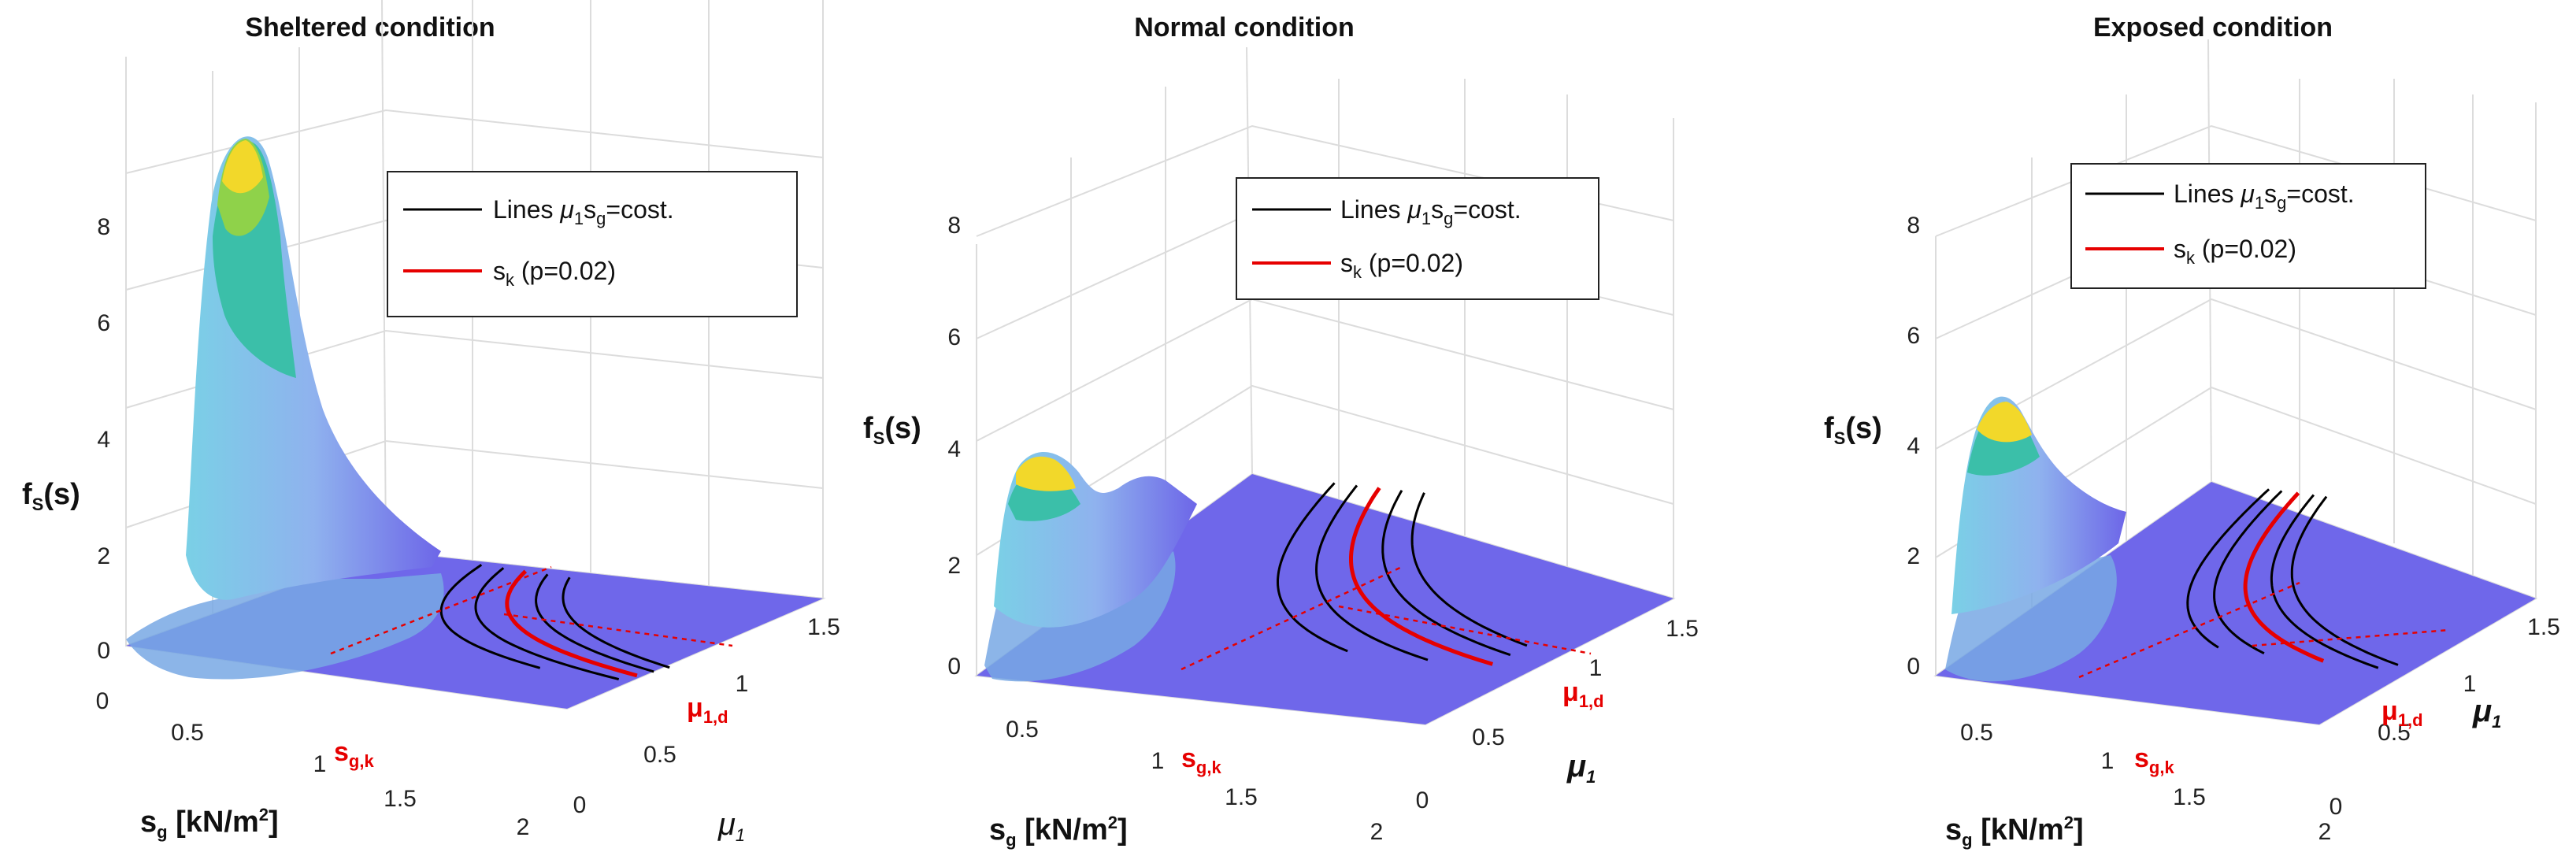 The width and height of the screenshot is (2576, 867). I want to click on chart-title: Sheltered condition, so click(370, 28).